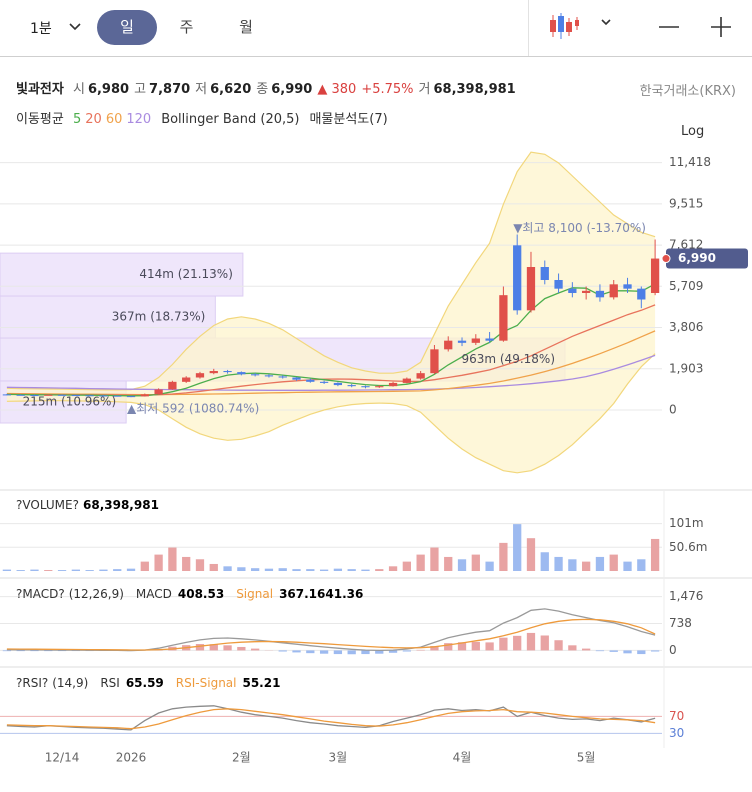  I want to click on x-tick-label: 2월, so click(241, 758).